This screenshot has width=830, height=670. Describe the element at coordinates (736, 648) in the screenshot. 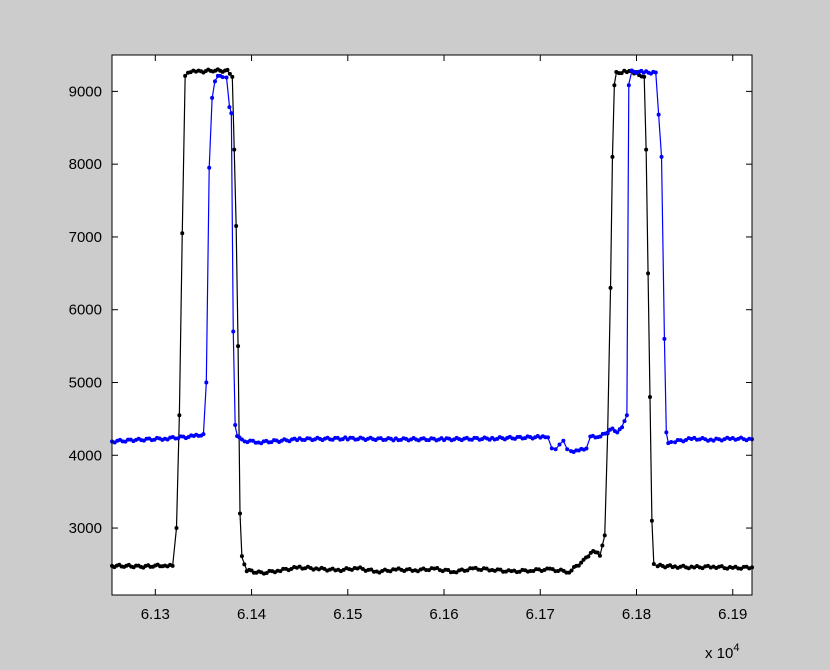

I see `x-exponent-power: 4` at that location.